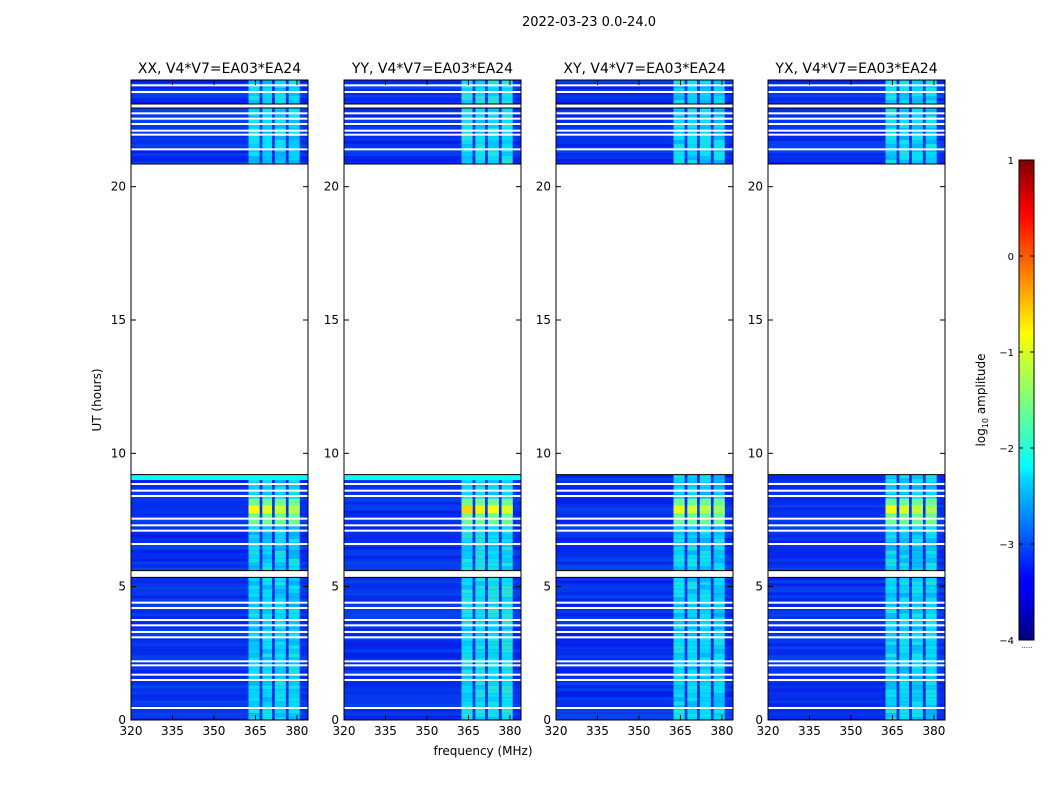 Image resolution: width=1050 pixels, height=800 pixels. I want to click on colorbar-label-main: log, so click(981, 437).